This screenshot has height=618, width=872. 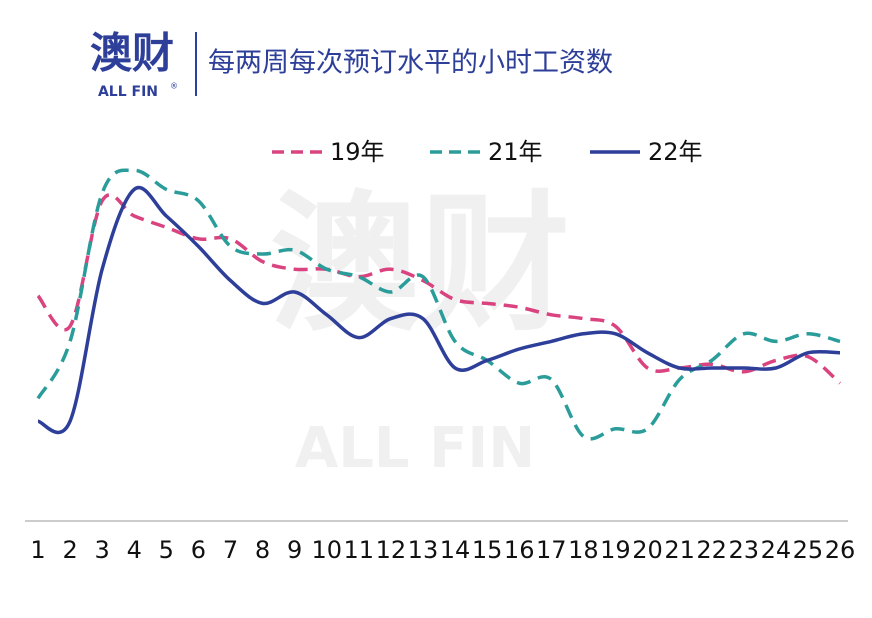 I want to click on logo-sub: ALL FIN, so click(x=128, y=92).